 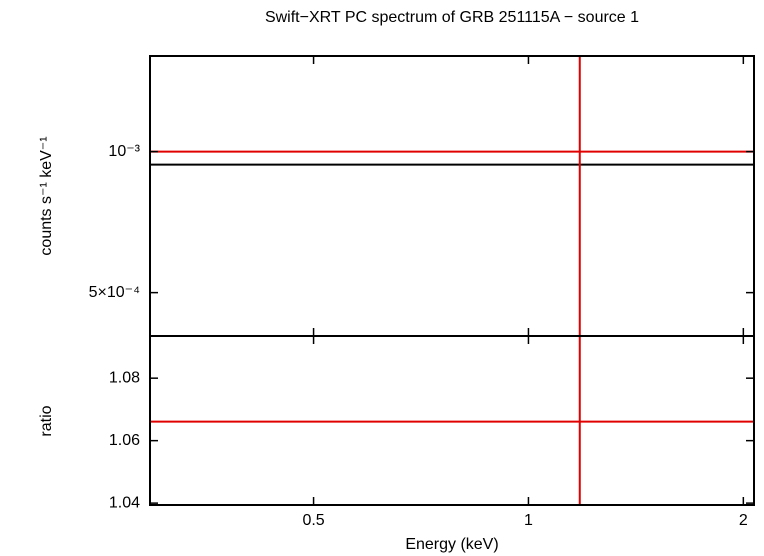 I want to click on y-tick-label: 10⁻³, so click(x=124, y=151).